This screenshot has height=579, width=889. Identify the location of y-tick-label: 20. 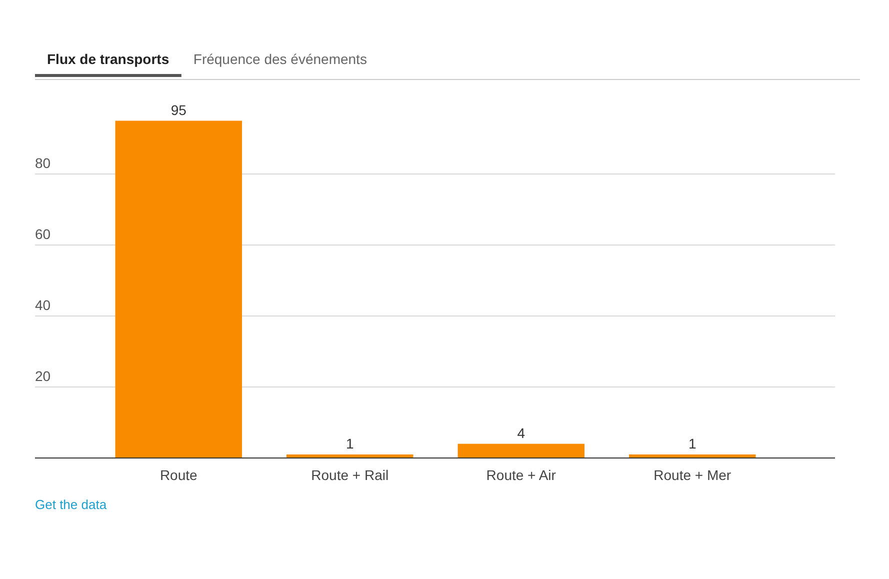
(43, 376).